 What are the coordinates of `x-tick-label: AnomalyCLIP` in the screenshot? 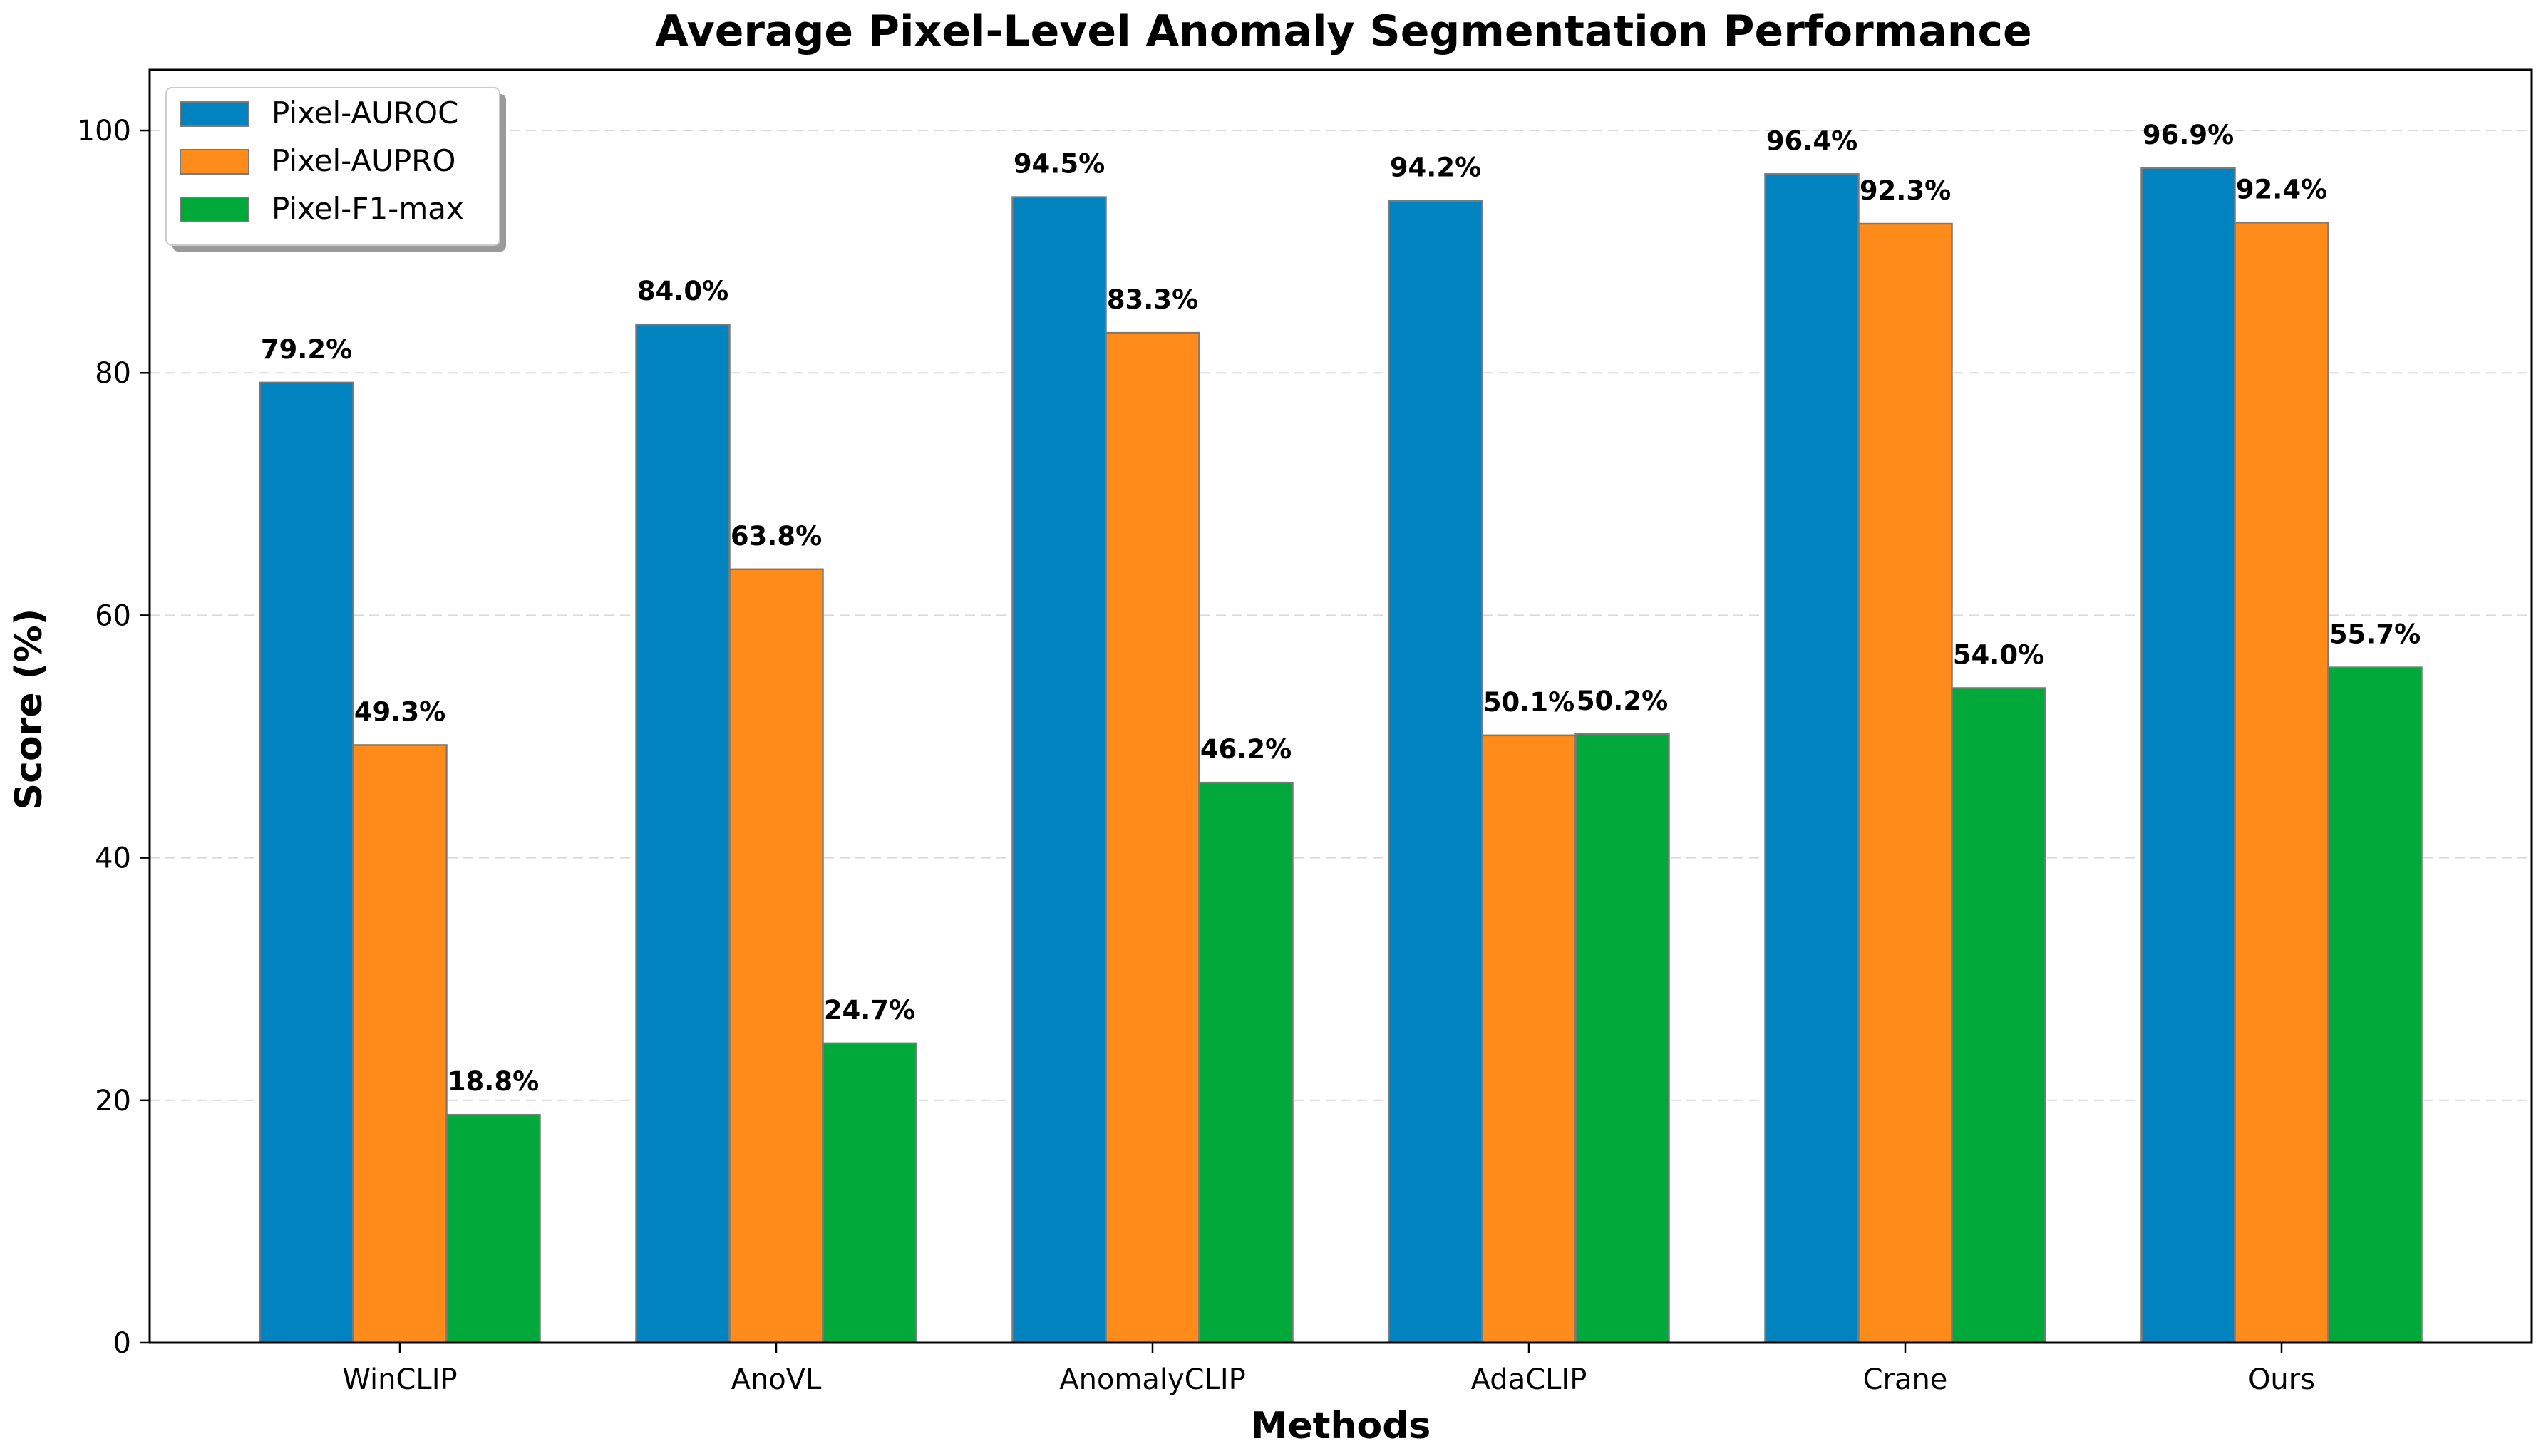 It's located at (1152, 1379).